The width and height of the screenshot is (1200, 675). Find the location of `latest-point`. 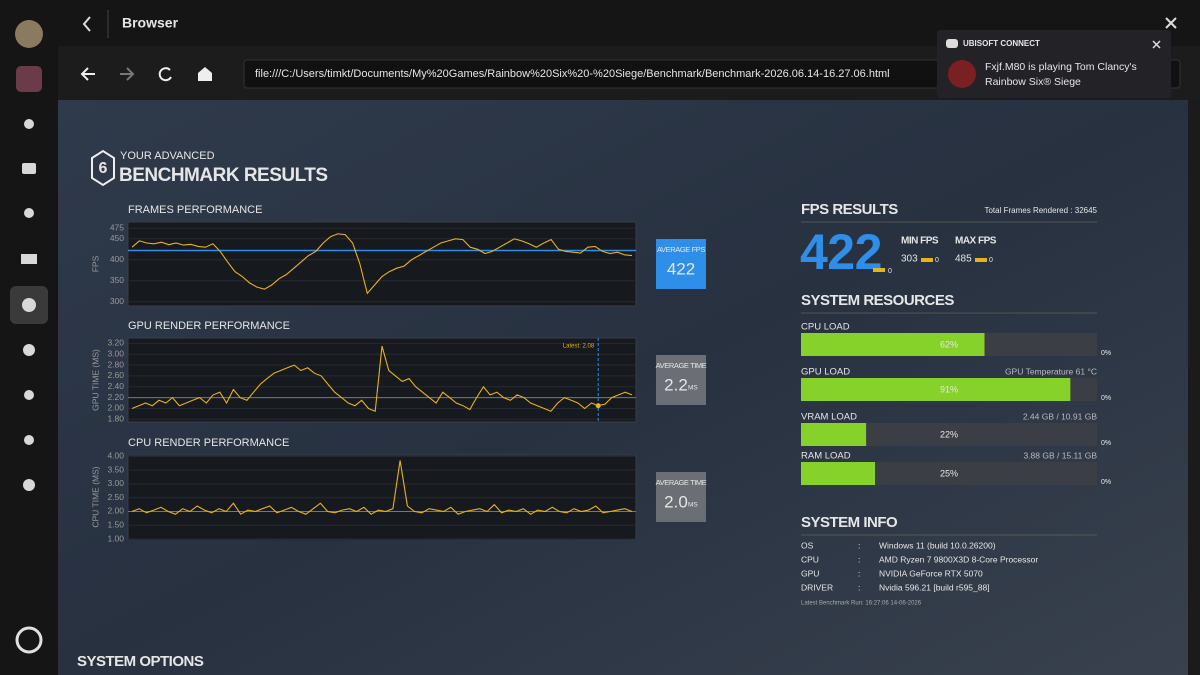

latest-point is located at coordinates (598, 406).